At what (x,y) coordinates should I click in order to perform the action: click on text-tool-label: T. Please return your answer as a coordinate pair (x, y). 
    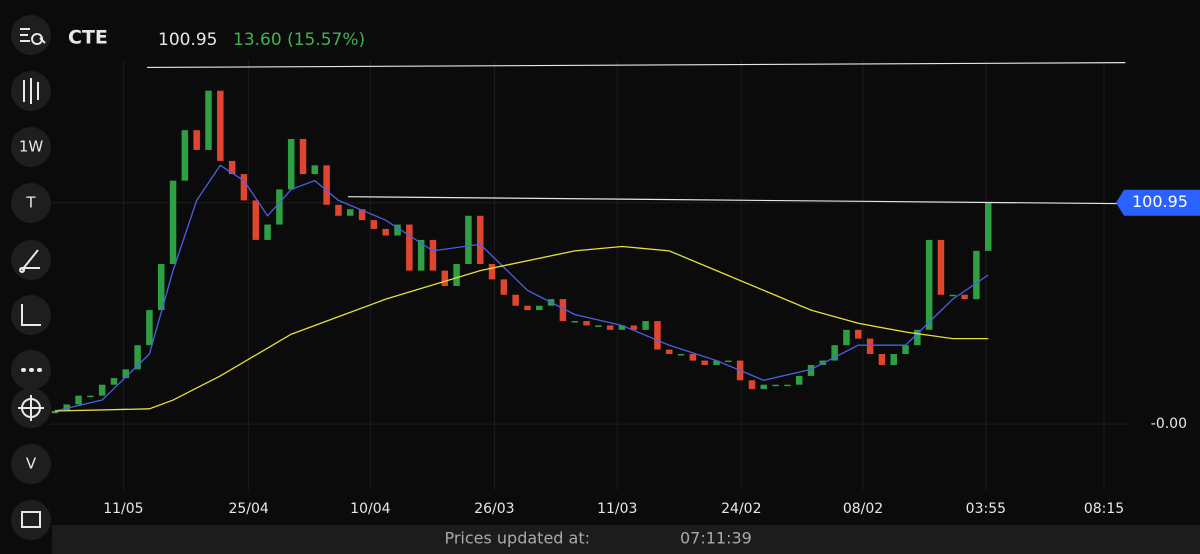
    Looking at the image, I should click on (30, 203).